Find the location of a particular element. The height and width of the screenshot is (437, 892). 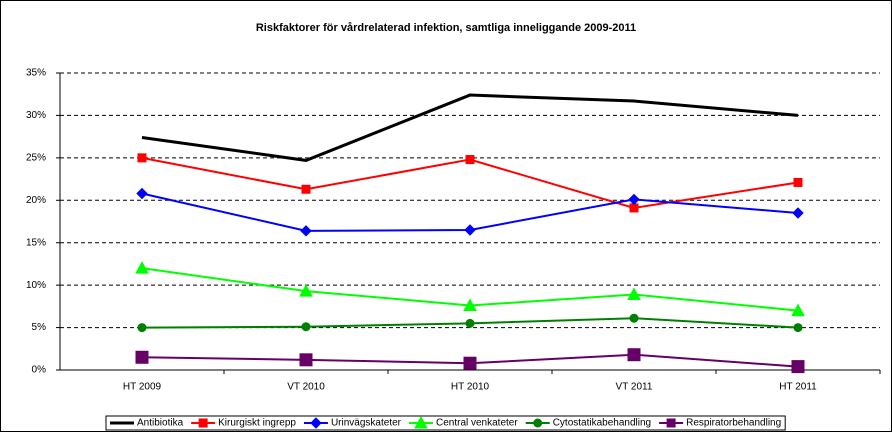

y-tick-label: 0% is located at coordinates (39, 370).